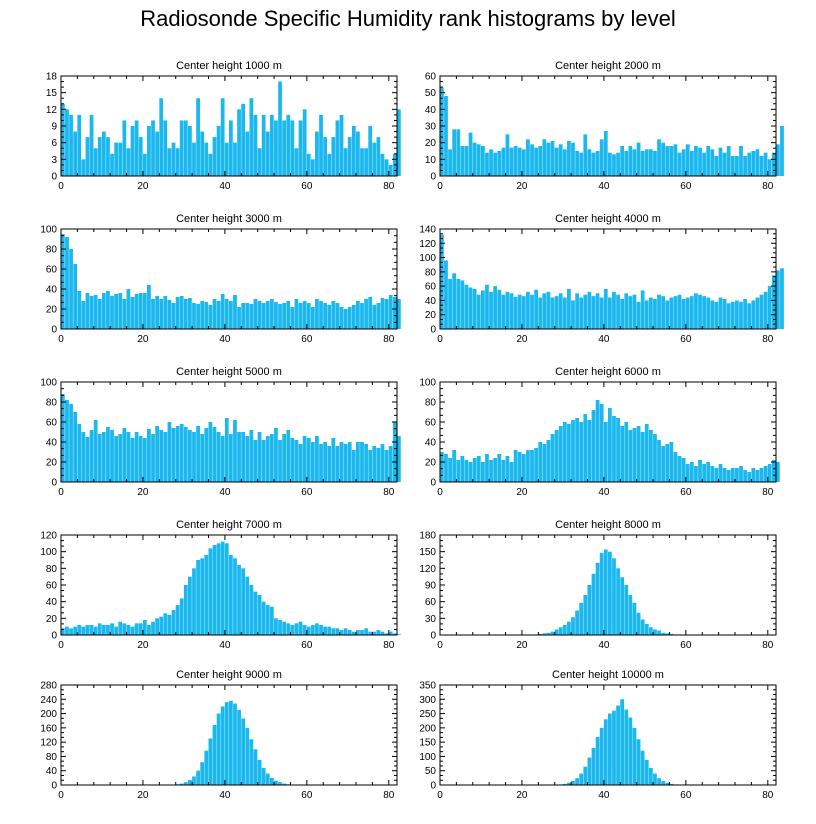 This screenshot has height=824, width=816. Describe the element at coordinates (54, 636) in the screenshot. I see `y-tick-label: 0` at that location.